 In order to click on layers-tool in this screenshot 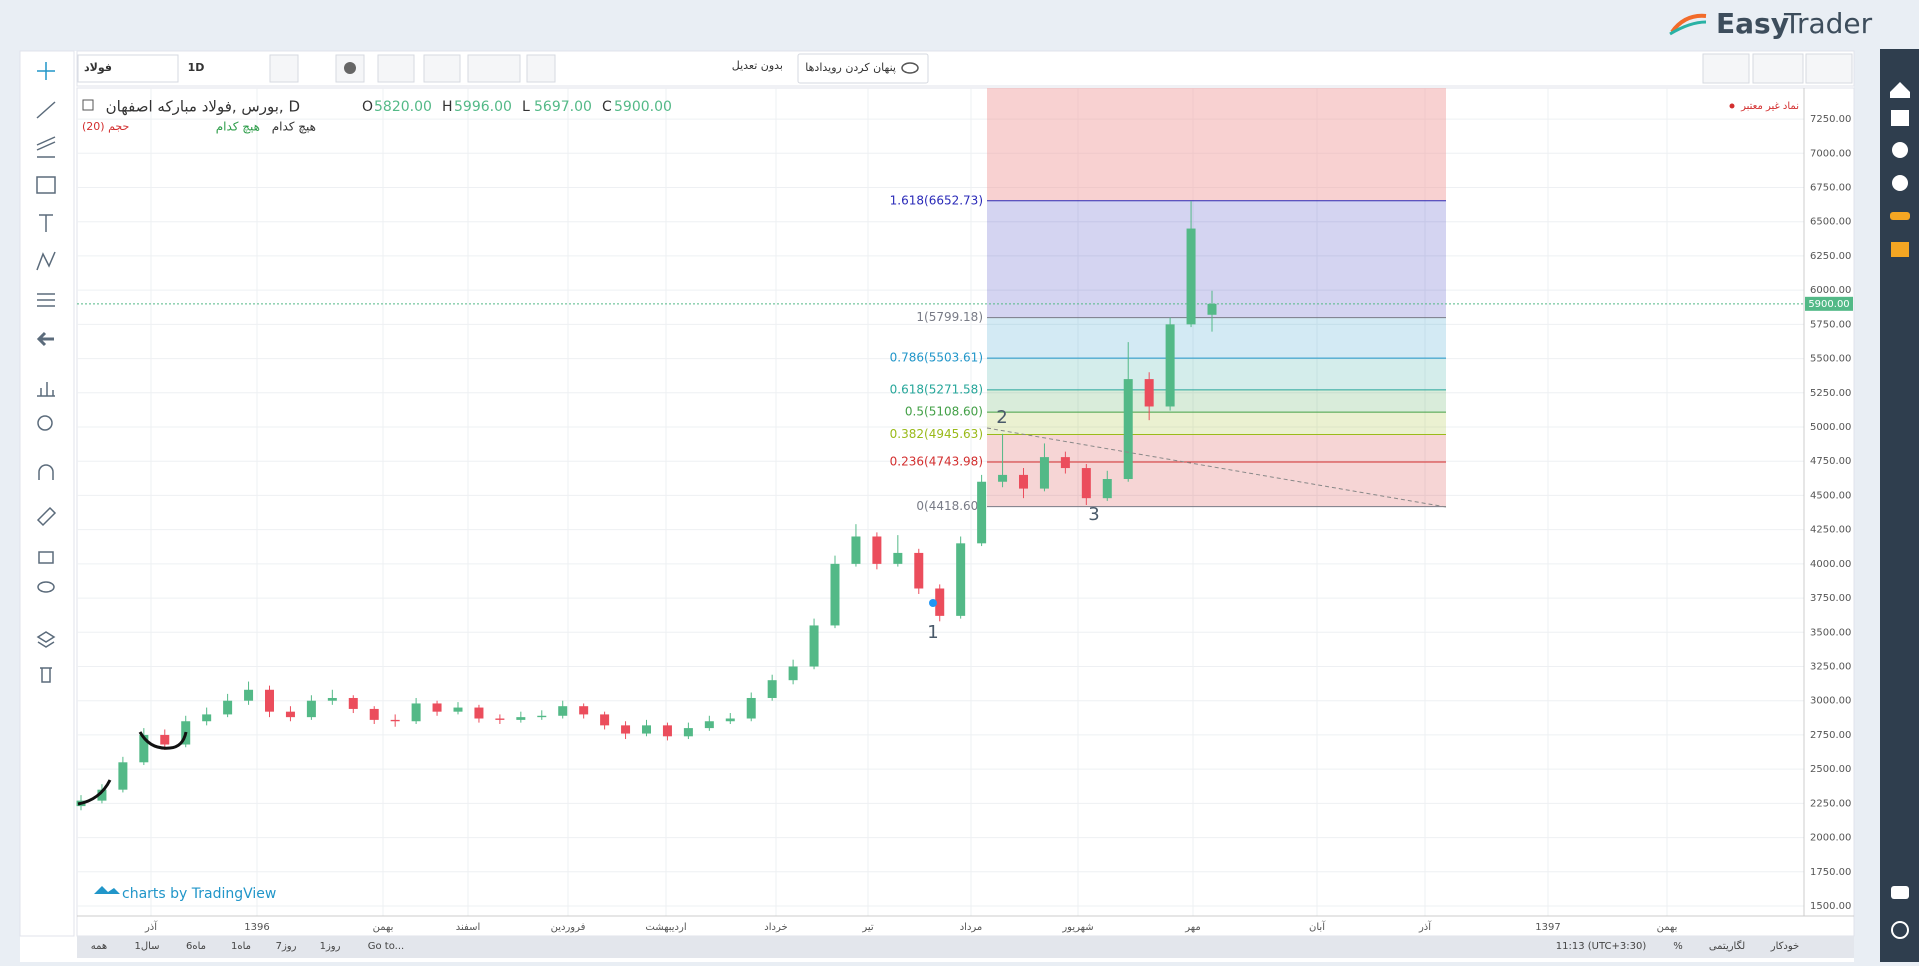, I will do `click(46, 639)`.